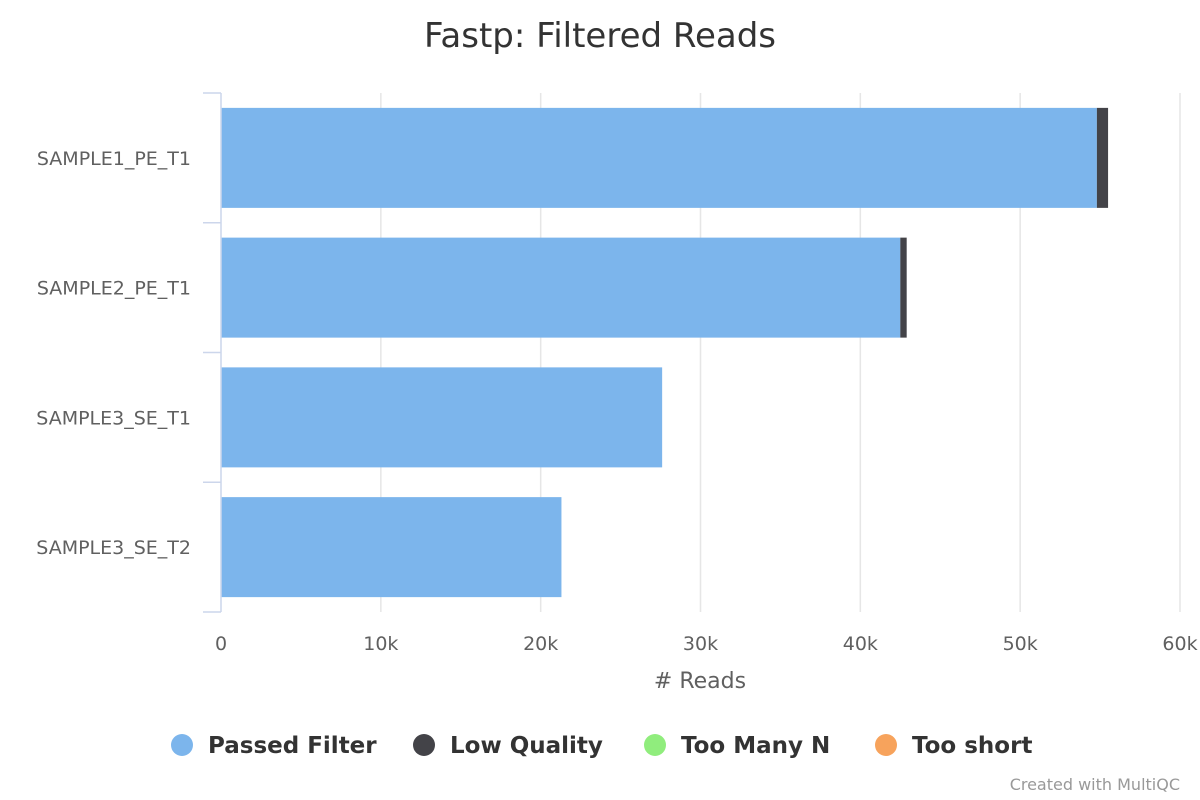  I want to click on legend-item-too-many-n: Too Many N, so click(737, 746).